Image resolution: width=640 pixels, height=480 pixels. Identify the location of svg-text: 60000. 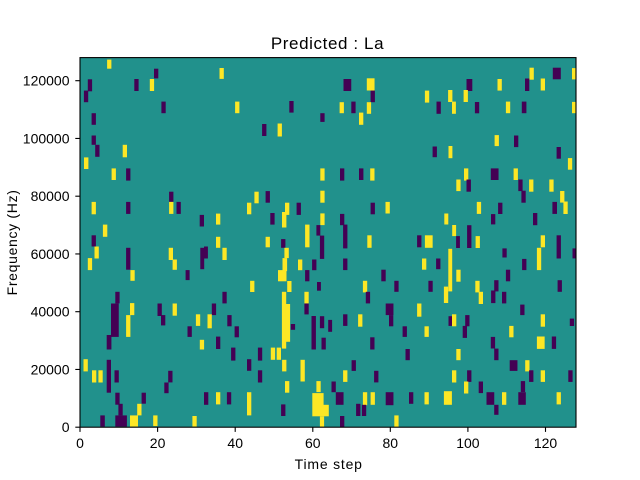
(50, 254).